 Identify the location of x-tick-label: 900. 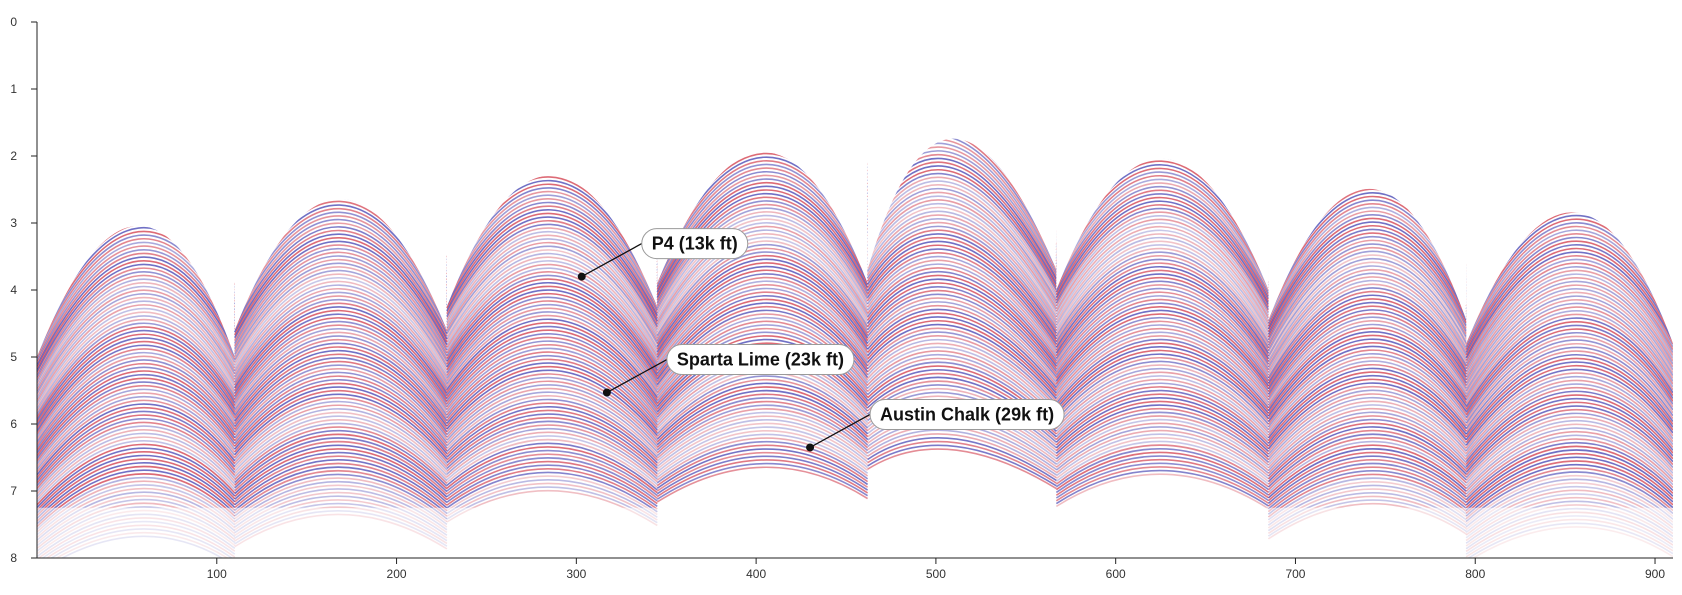
(1655, 574).